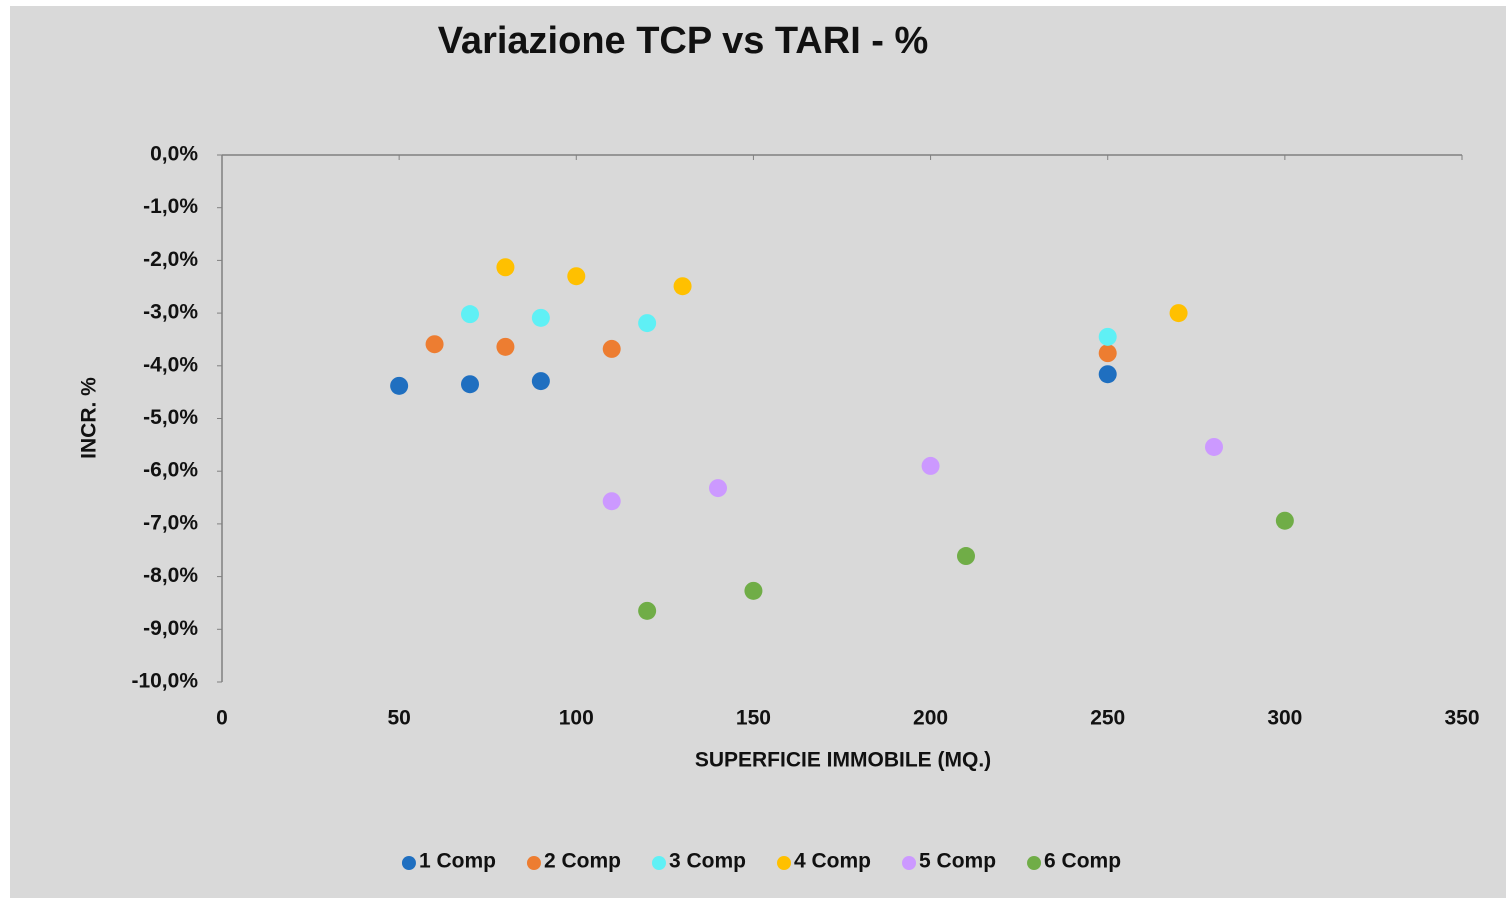  What do you see at coordinates (707, 861) in the screenshot?
I see `legend-label: 3 Comp` at bounding box center [707, 861].